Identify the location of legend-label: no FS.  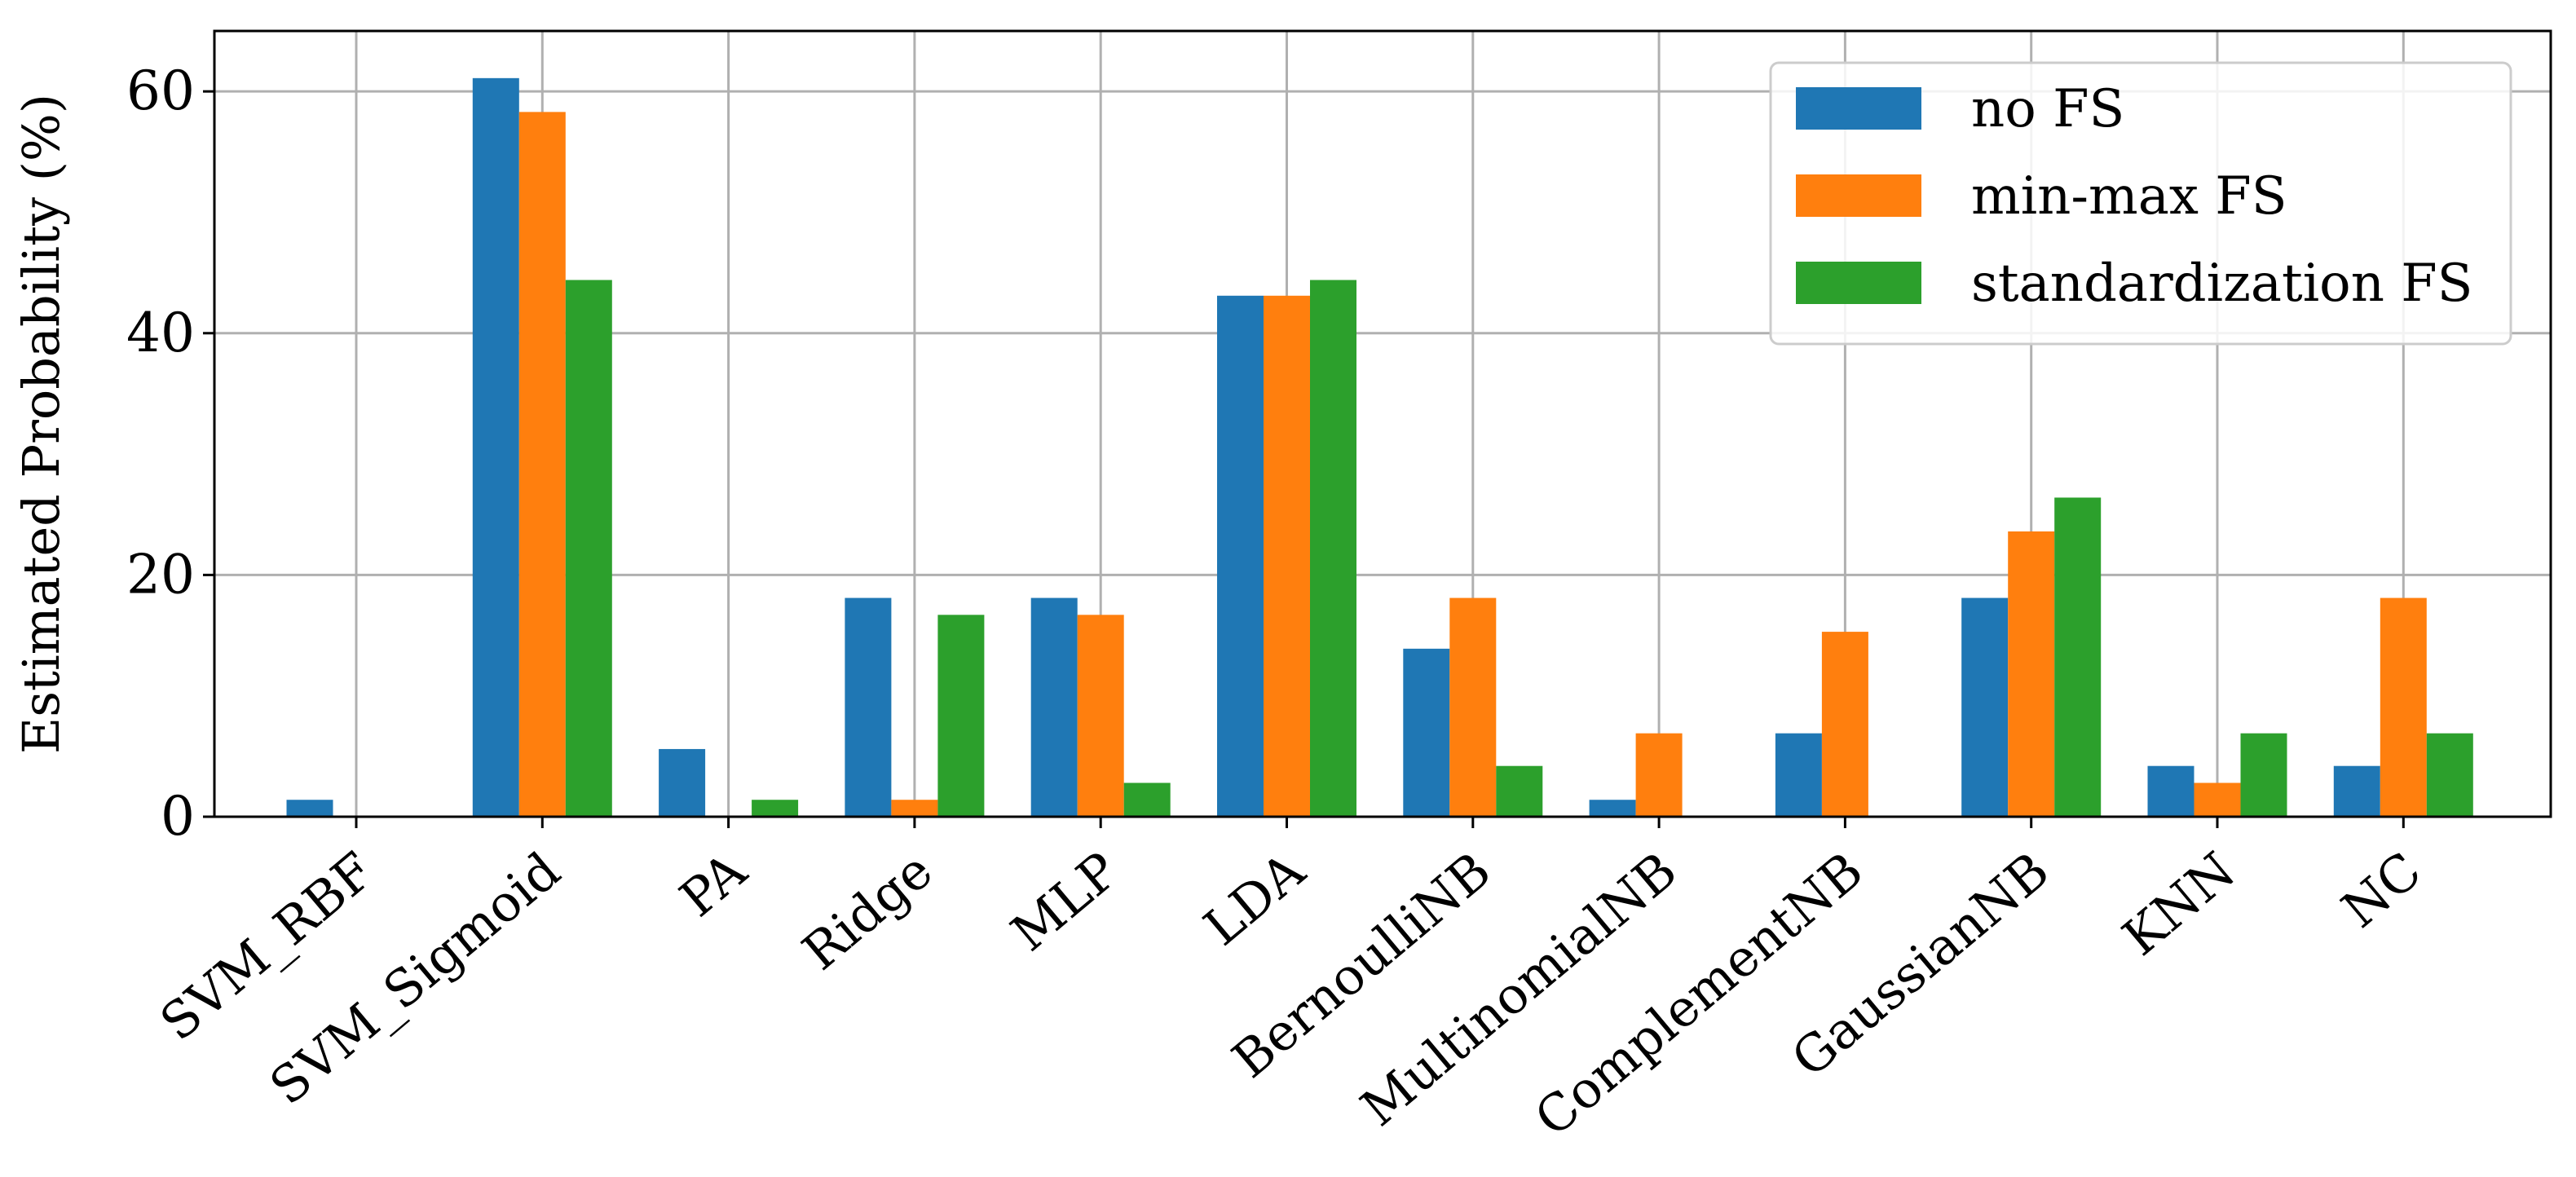
(2047, 109).